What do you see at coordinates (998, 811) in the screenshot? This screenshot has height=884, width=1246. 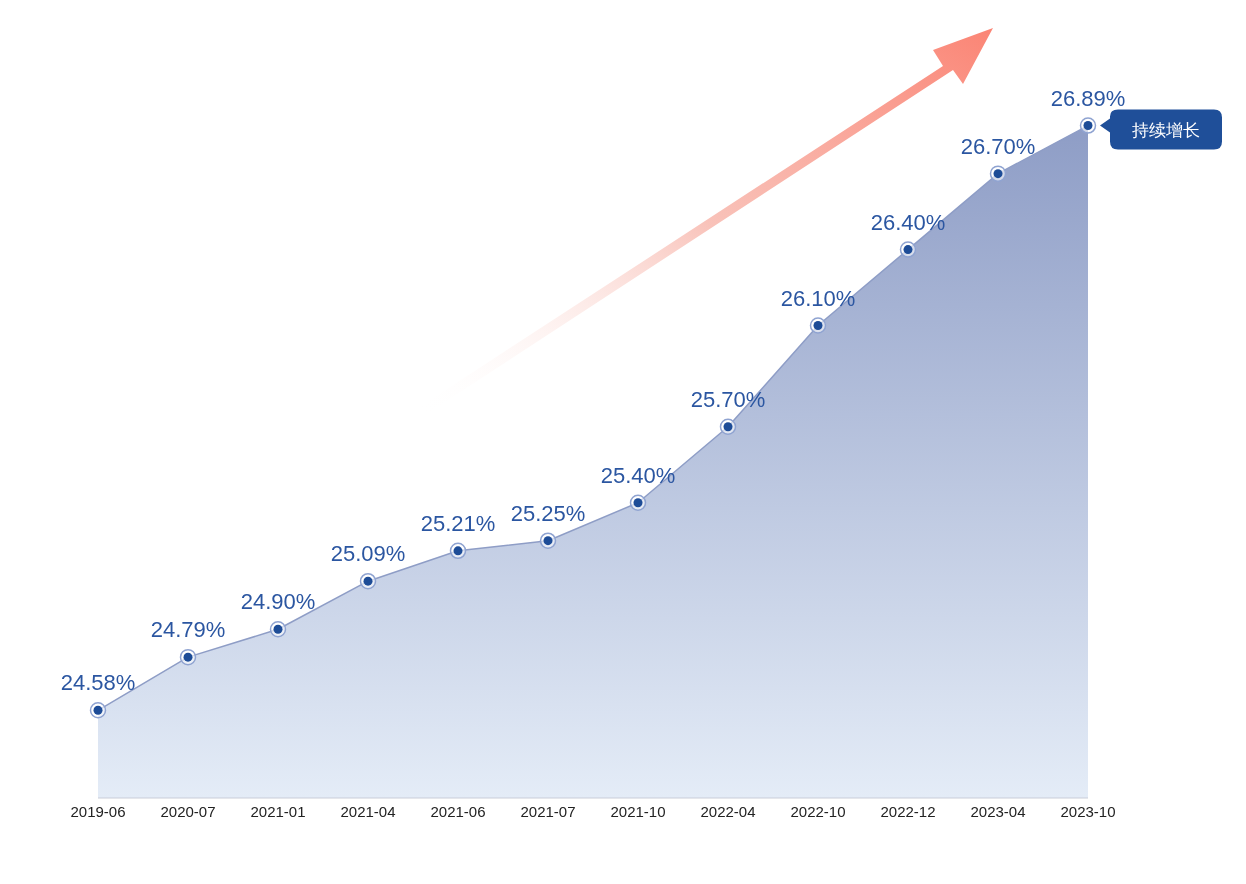 I see `x-tick-label: 2023-04` at bounding box center [998, 811].